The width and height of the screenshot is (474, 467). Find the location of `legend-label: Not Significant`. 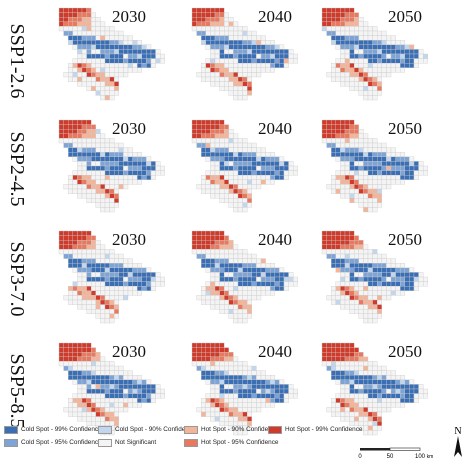

legend-label: Not Significant is located at coordinates (136, 442).